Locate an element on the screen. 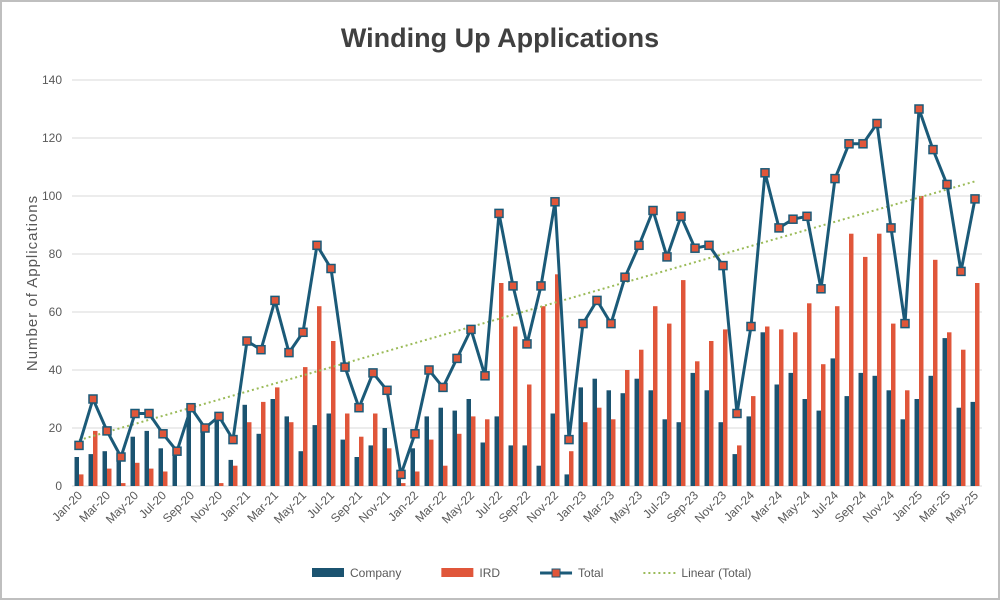 The height and width of the screenshot is (605, 1000). y-tick-label: 120 is located at coordinates (52, 138).